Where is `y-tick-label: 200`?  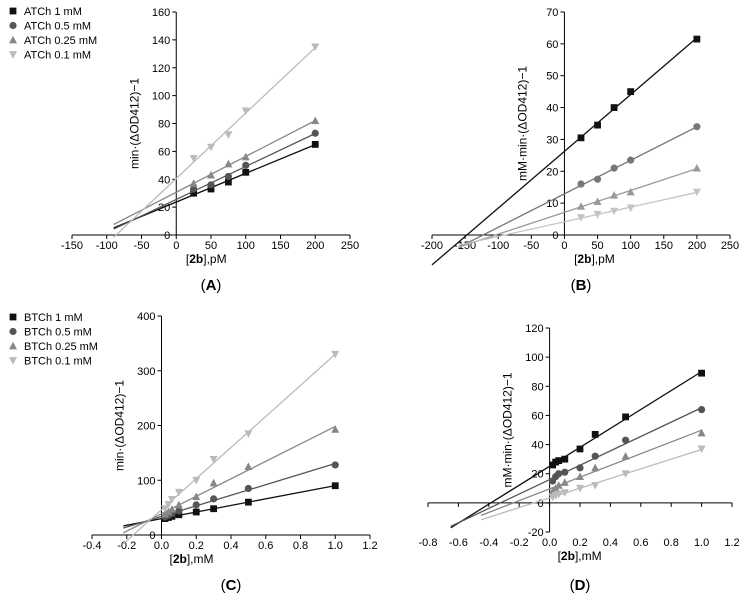
y-tick-label: 200 is located at coordinates (146, 427).